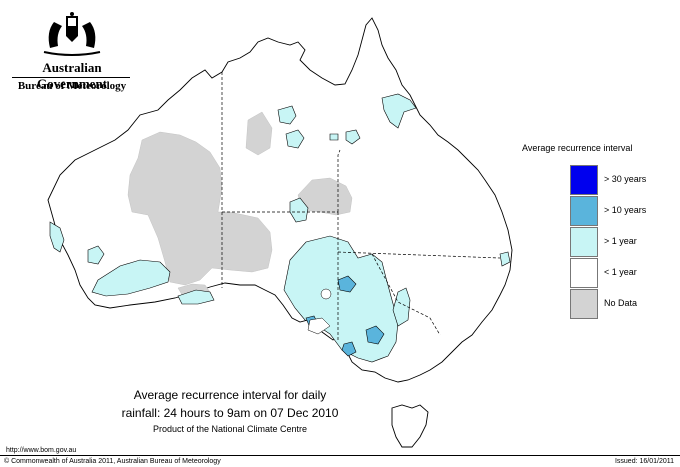 The height and width of the screenshot is (467, 680). I want to click on map-title-line-2: rainfall: 24 hours to 9am on 07 Dec 2010, so click(230, 413).